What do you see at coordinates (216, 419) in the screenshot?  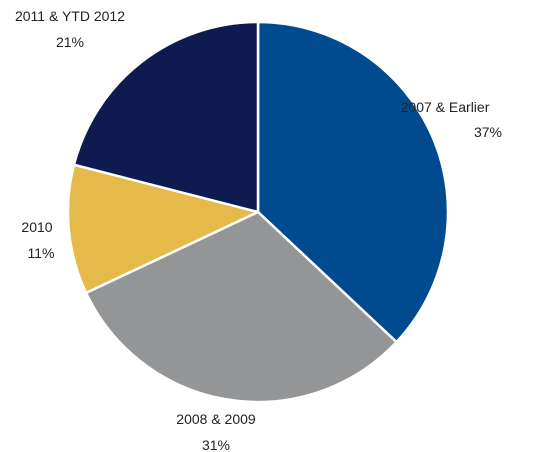 I see `slice-label-2008-2009: 2008 & 2009` at bounding box center [216, 419].